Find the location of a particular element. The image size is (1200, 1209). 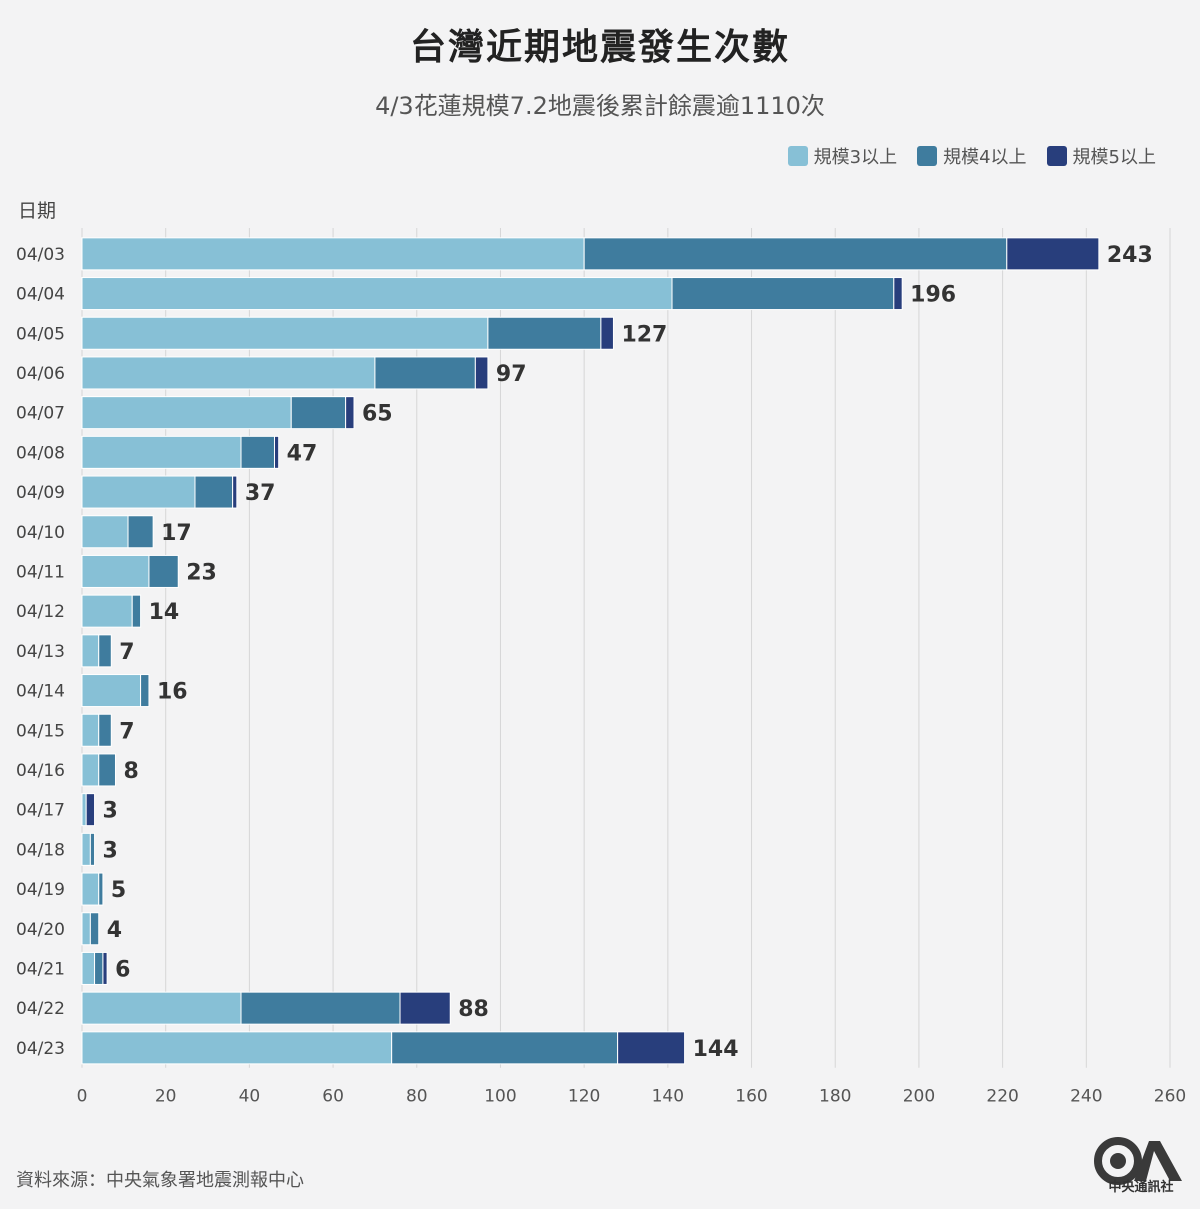

cna-logo-icon is located at coordinates (1138, 1161).